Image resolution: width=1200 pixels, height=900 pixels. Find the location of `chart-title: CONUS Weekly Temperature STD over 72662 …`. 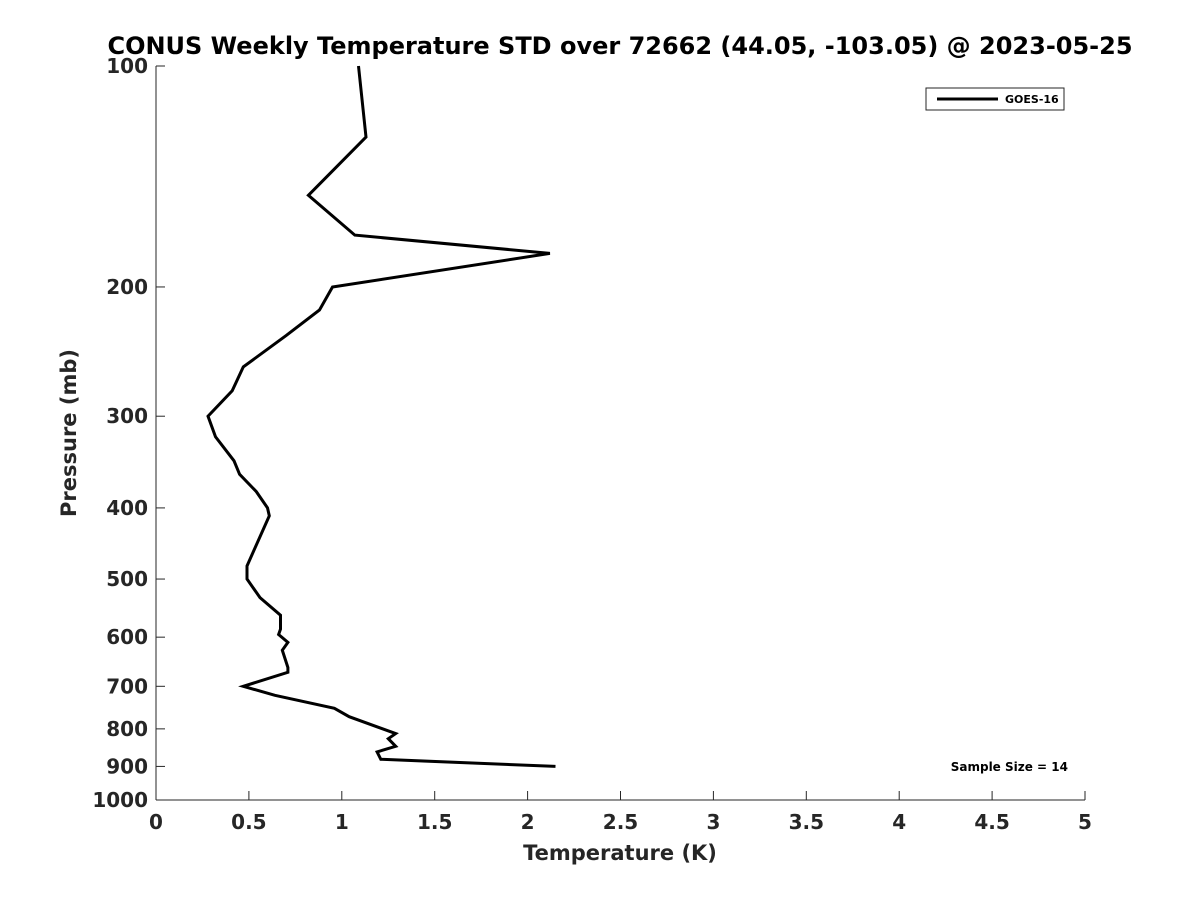

chart-title: CONUS Weekly Temperature STD over 72662 … is located at coordinates (619, 46).